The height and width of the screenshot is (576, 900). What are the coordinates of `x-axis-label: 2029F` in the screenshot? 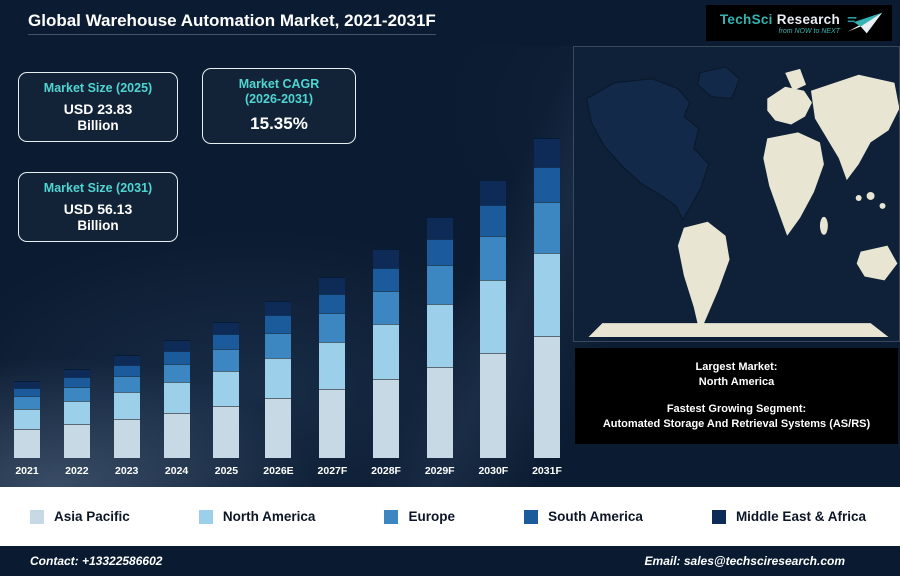 It's located at (439, 471).